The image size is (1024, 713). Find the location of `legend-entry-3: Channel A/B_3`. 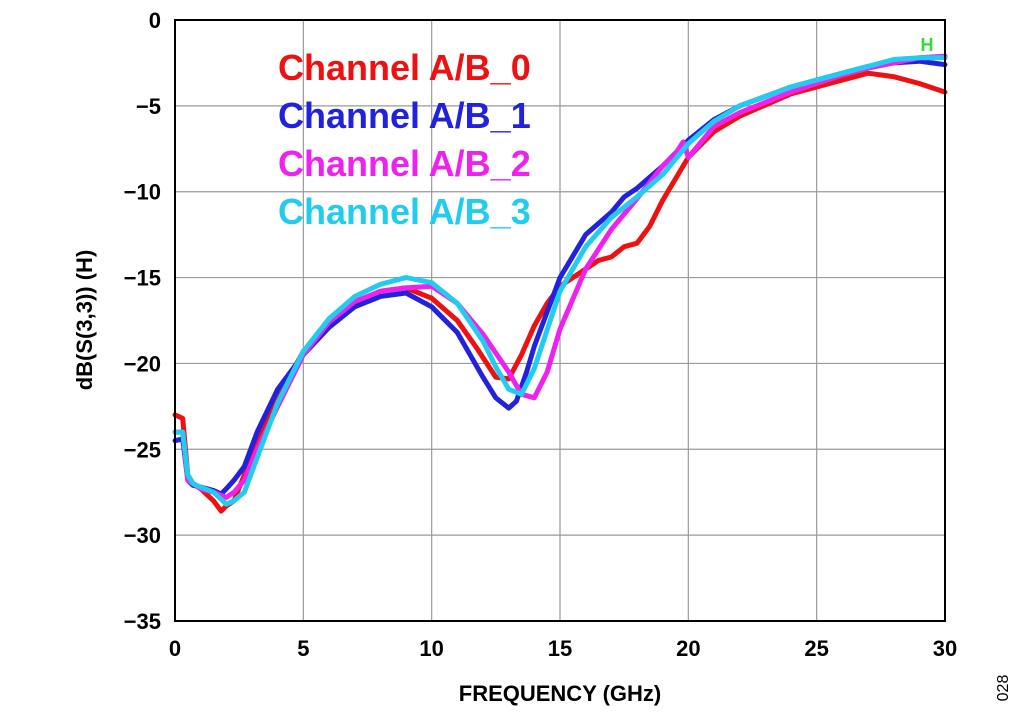

legend-entry-3: Channel A/B_3 is located at coordinates (404, 211).